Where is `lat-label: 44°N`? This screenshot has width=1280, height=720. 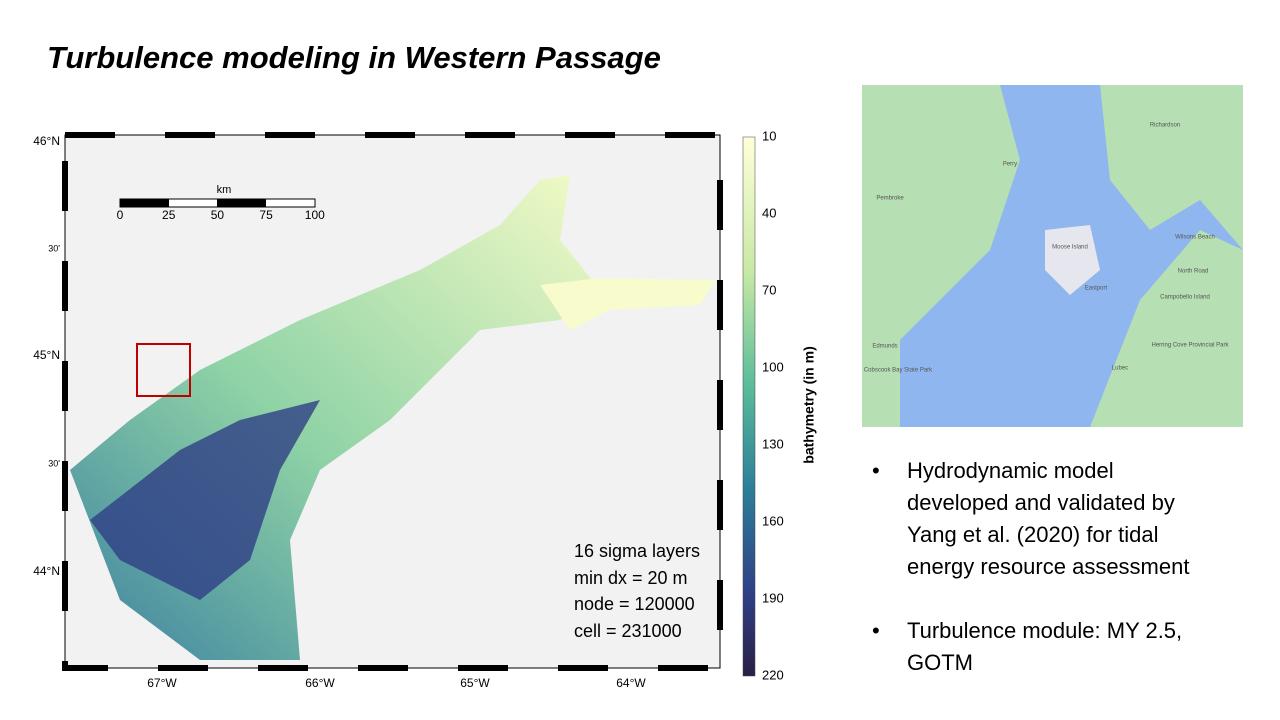 lat-label: 44°N is located at coordinates (46, 571).